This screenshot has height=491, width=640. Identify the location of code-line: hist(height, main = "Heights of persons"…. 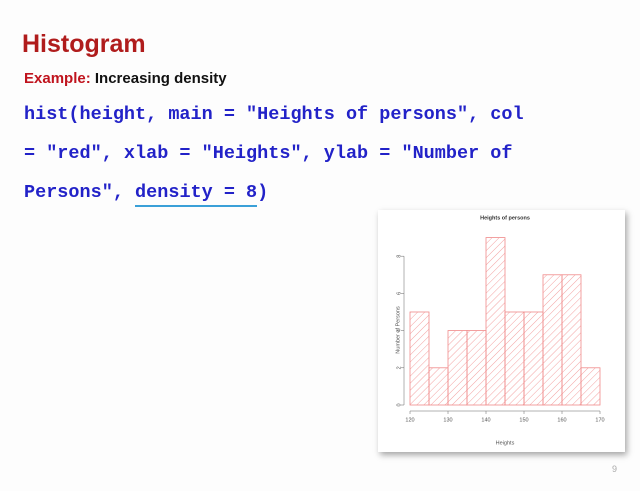
(274, 114).